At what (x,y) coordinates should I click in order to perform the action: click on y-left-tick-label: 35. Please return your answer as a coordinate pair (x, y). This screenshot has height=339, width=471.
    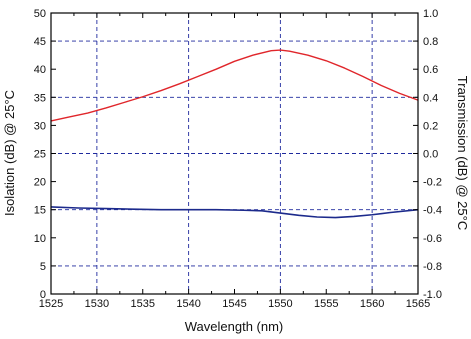
    Looking at the image, I should click on (40, 98).